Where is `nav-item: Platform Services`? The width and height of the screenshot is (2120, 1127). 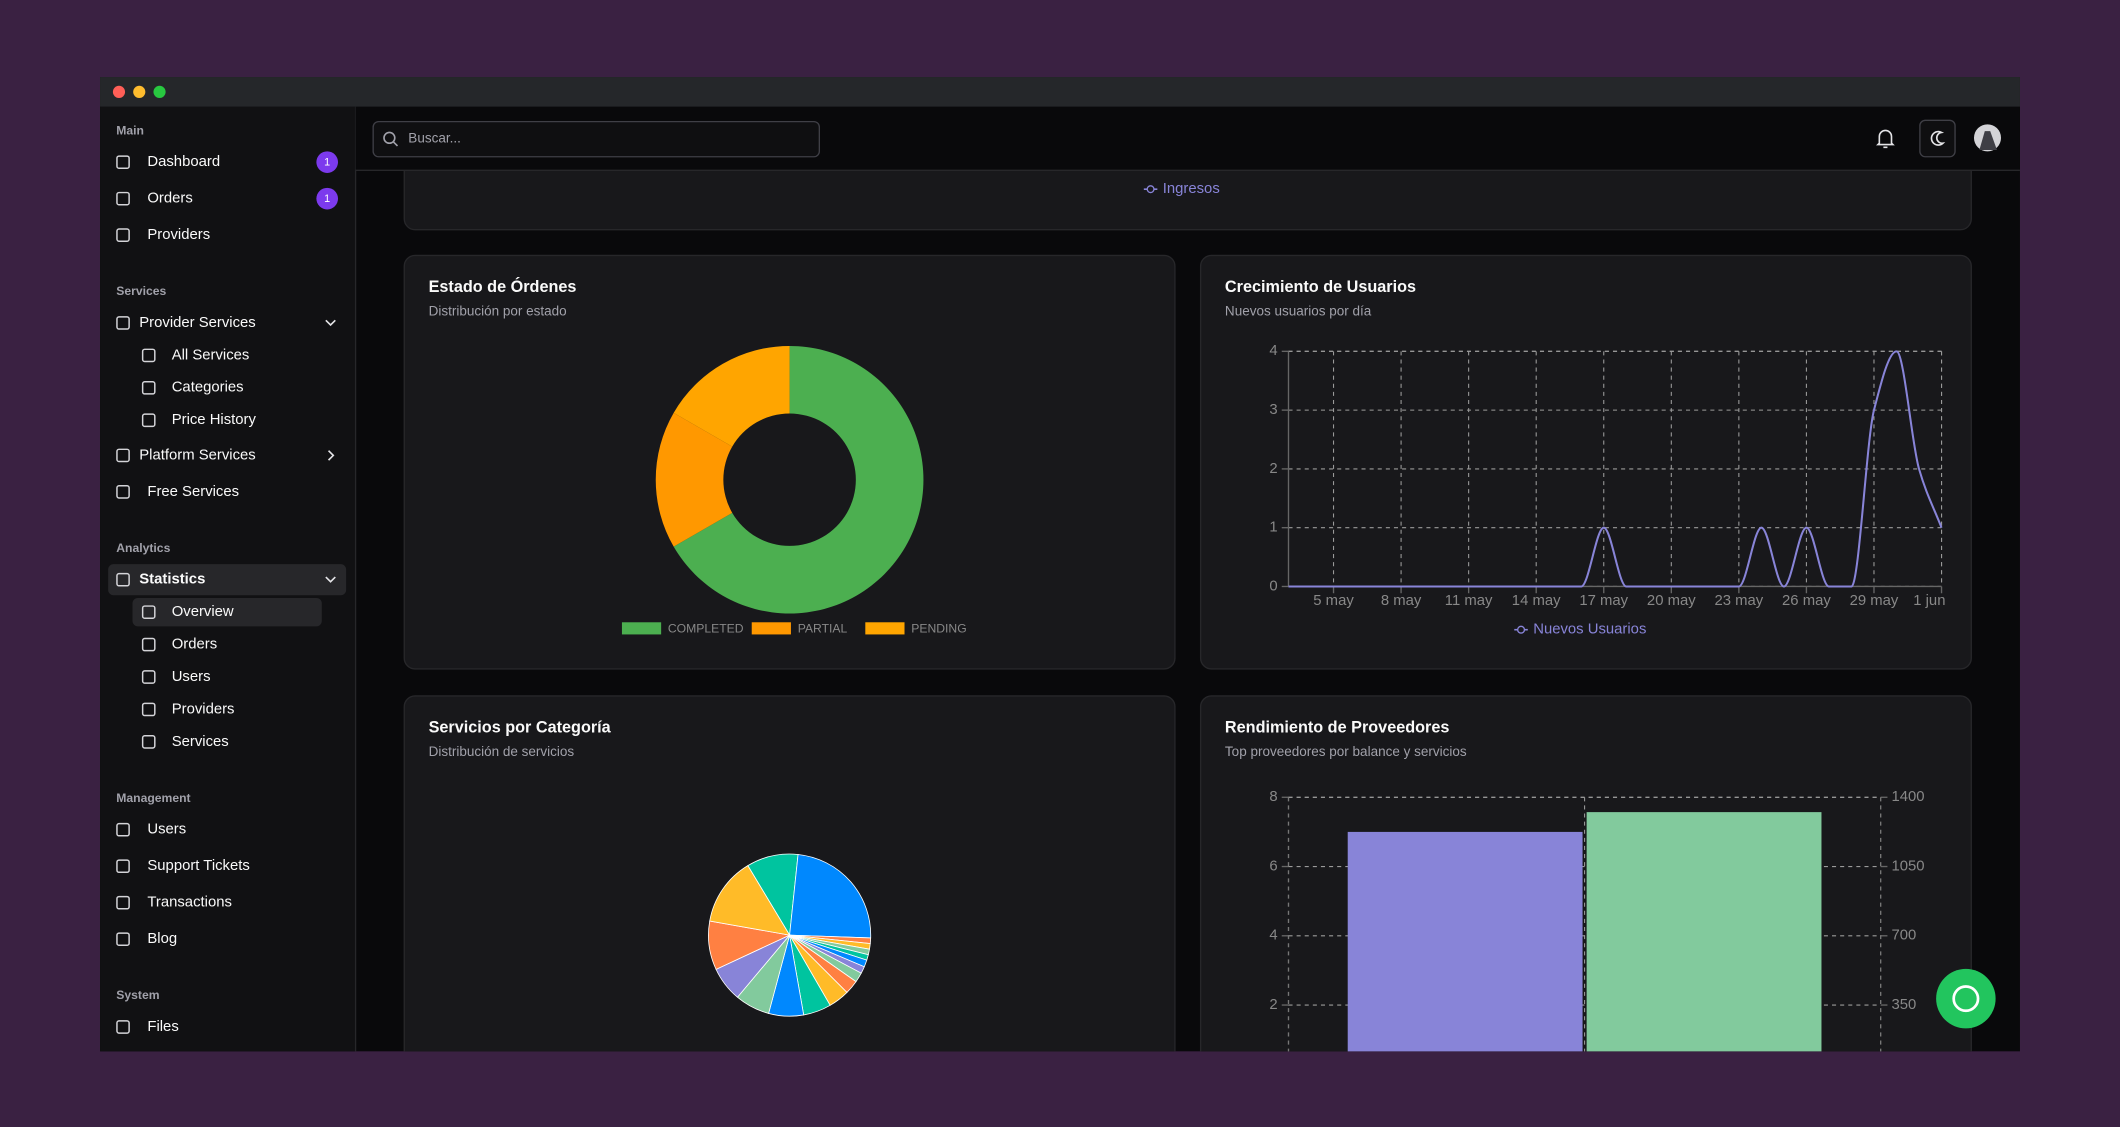
nav-item: Platform Services is located at coordinates (197, 455).